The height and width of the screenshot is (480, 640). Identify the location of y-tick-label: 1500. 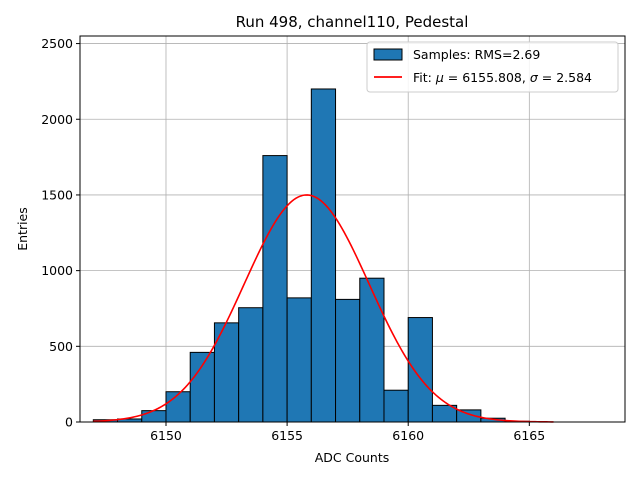
(57, 194).